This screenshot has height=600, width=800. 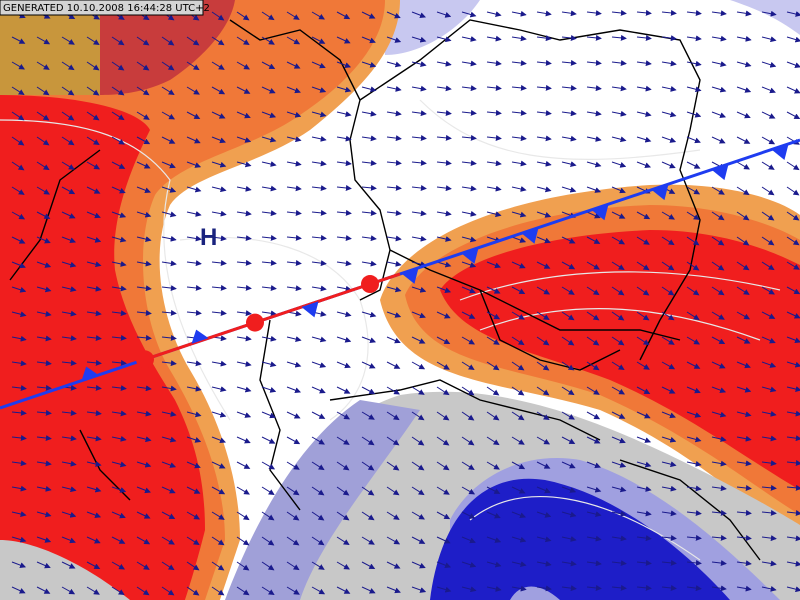 I want to click on cold-front-triangle, so click(x=780, y=151).